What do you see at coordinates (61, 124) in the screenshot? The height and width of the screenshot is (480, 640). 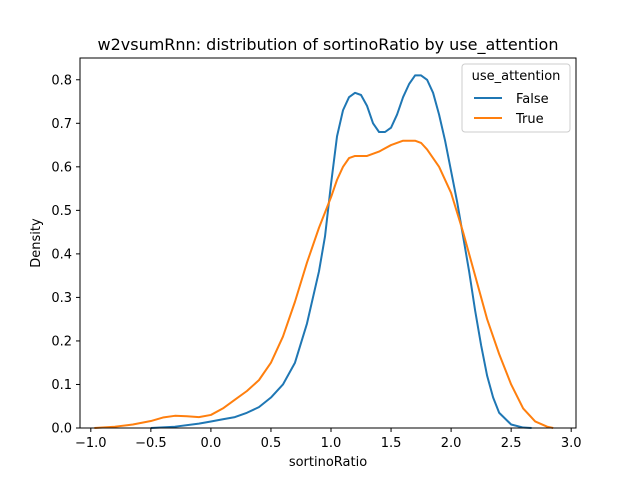 I see `y-tick-label: 0.7` at bounding box center [61, 124].